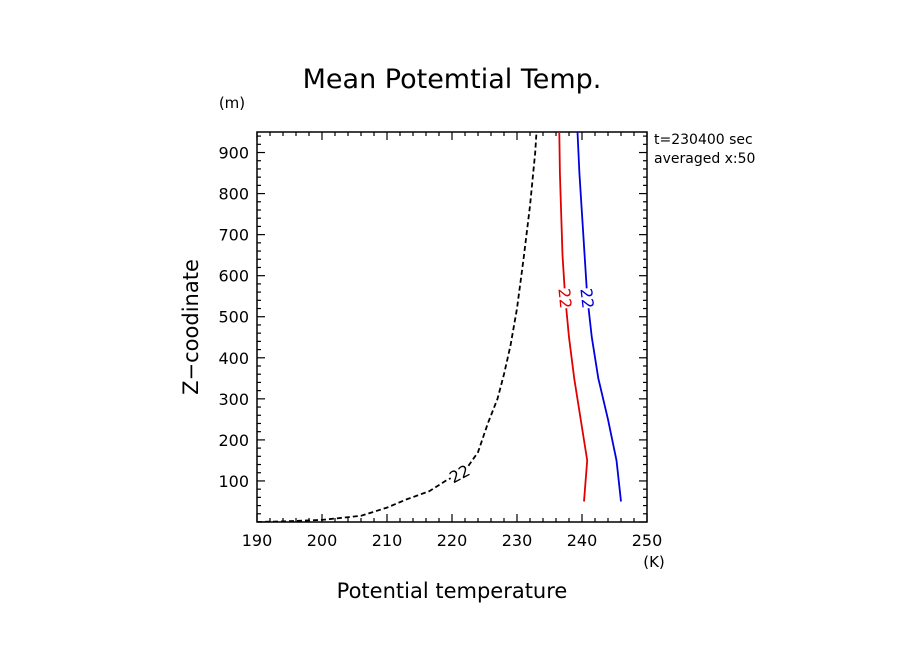 The image size is (904, 654). What do you see at coordinates (452, 591) in the screenshot?
I see `x-axis-label: Potential temperature` at bounding box center [452, 591].